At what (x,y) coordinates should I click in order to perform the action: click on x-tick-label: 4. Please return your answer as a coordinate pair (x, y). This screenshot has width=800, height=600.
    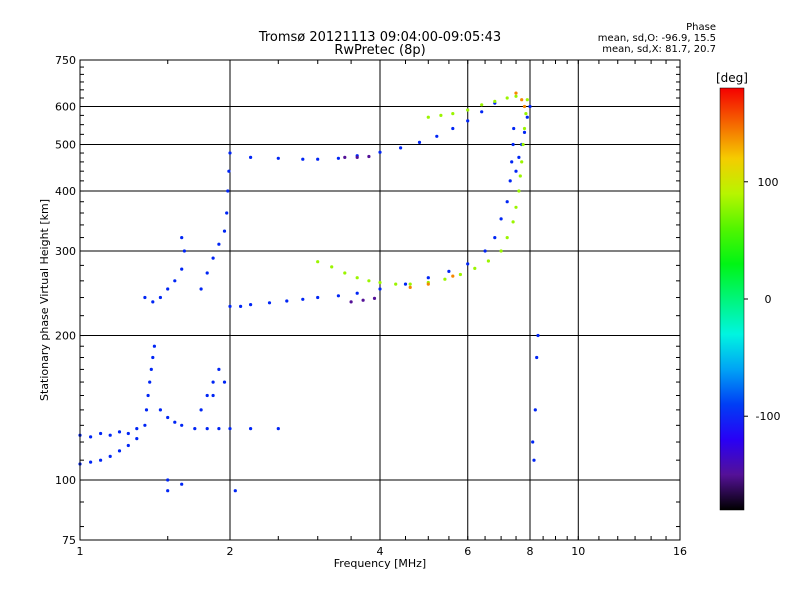
    Looking at the image, I should click on (380, 551).